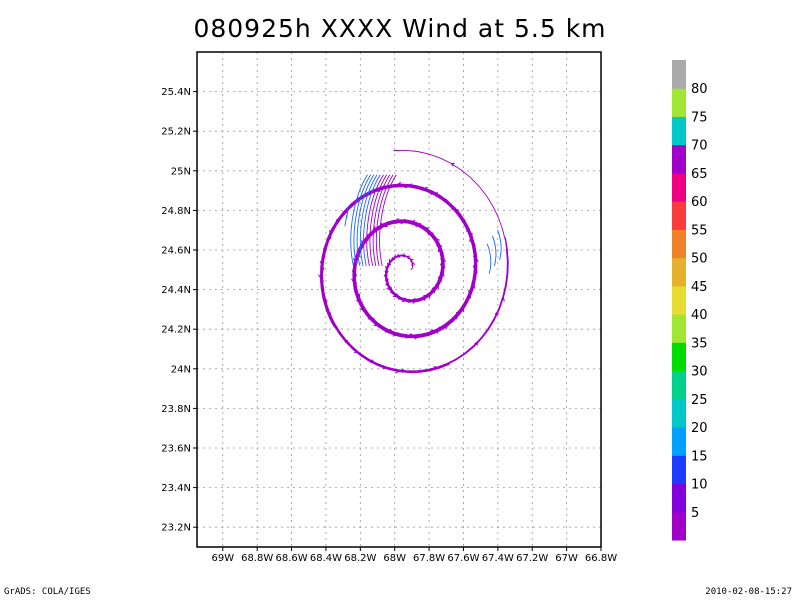  Describe the element at coordinates (699, 485) in the screenshot. I see `colorbar-label: 10` at that location.